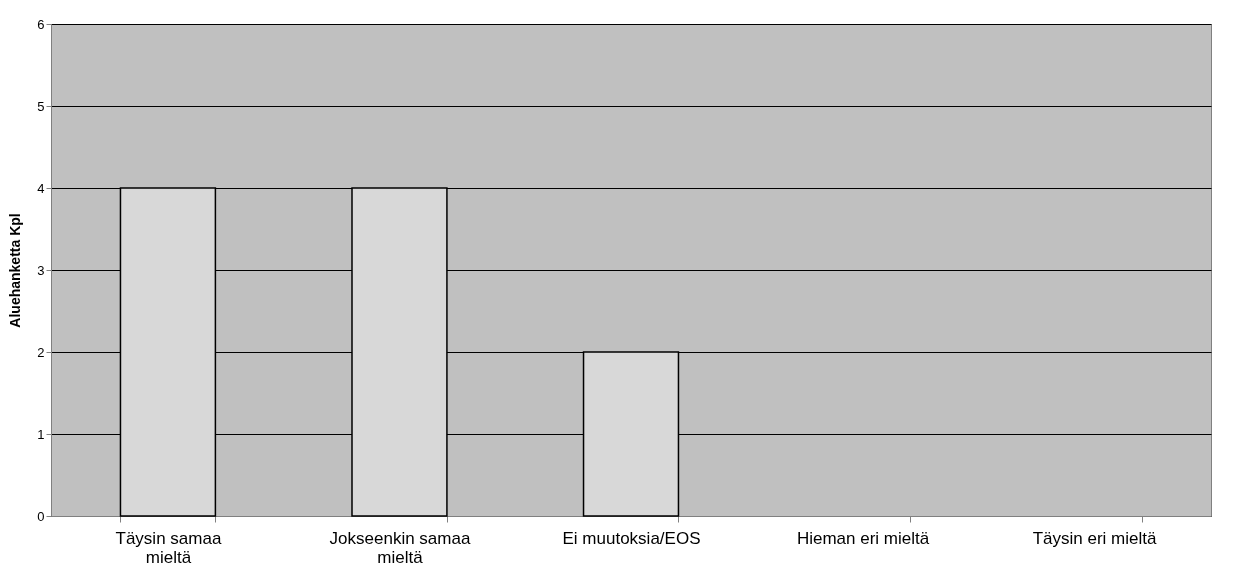 Image resolution: width=1246 pixels, height=588 pixels. I want to click on y-tick-label: 1, so click(41, 434).